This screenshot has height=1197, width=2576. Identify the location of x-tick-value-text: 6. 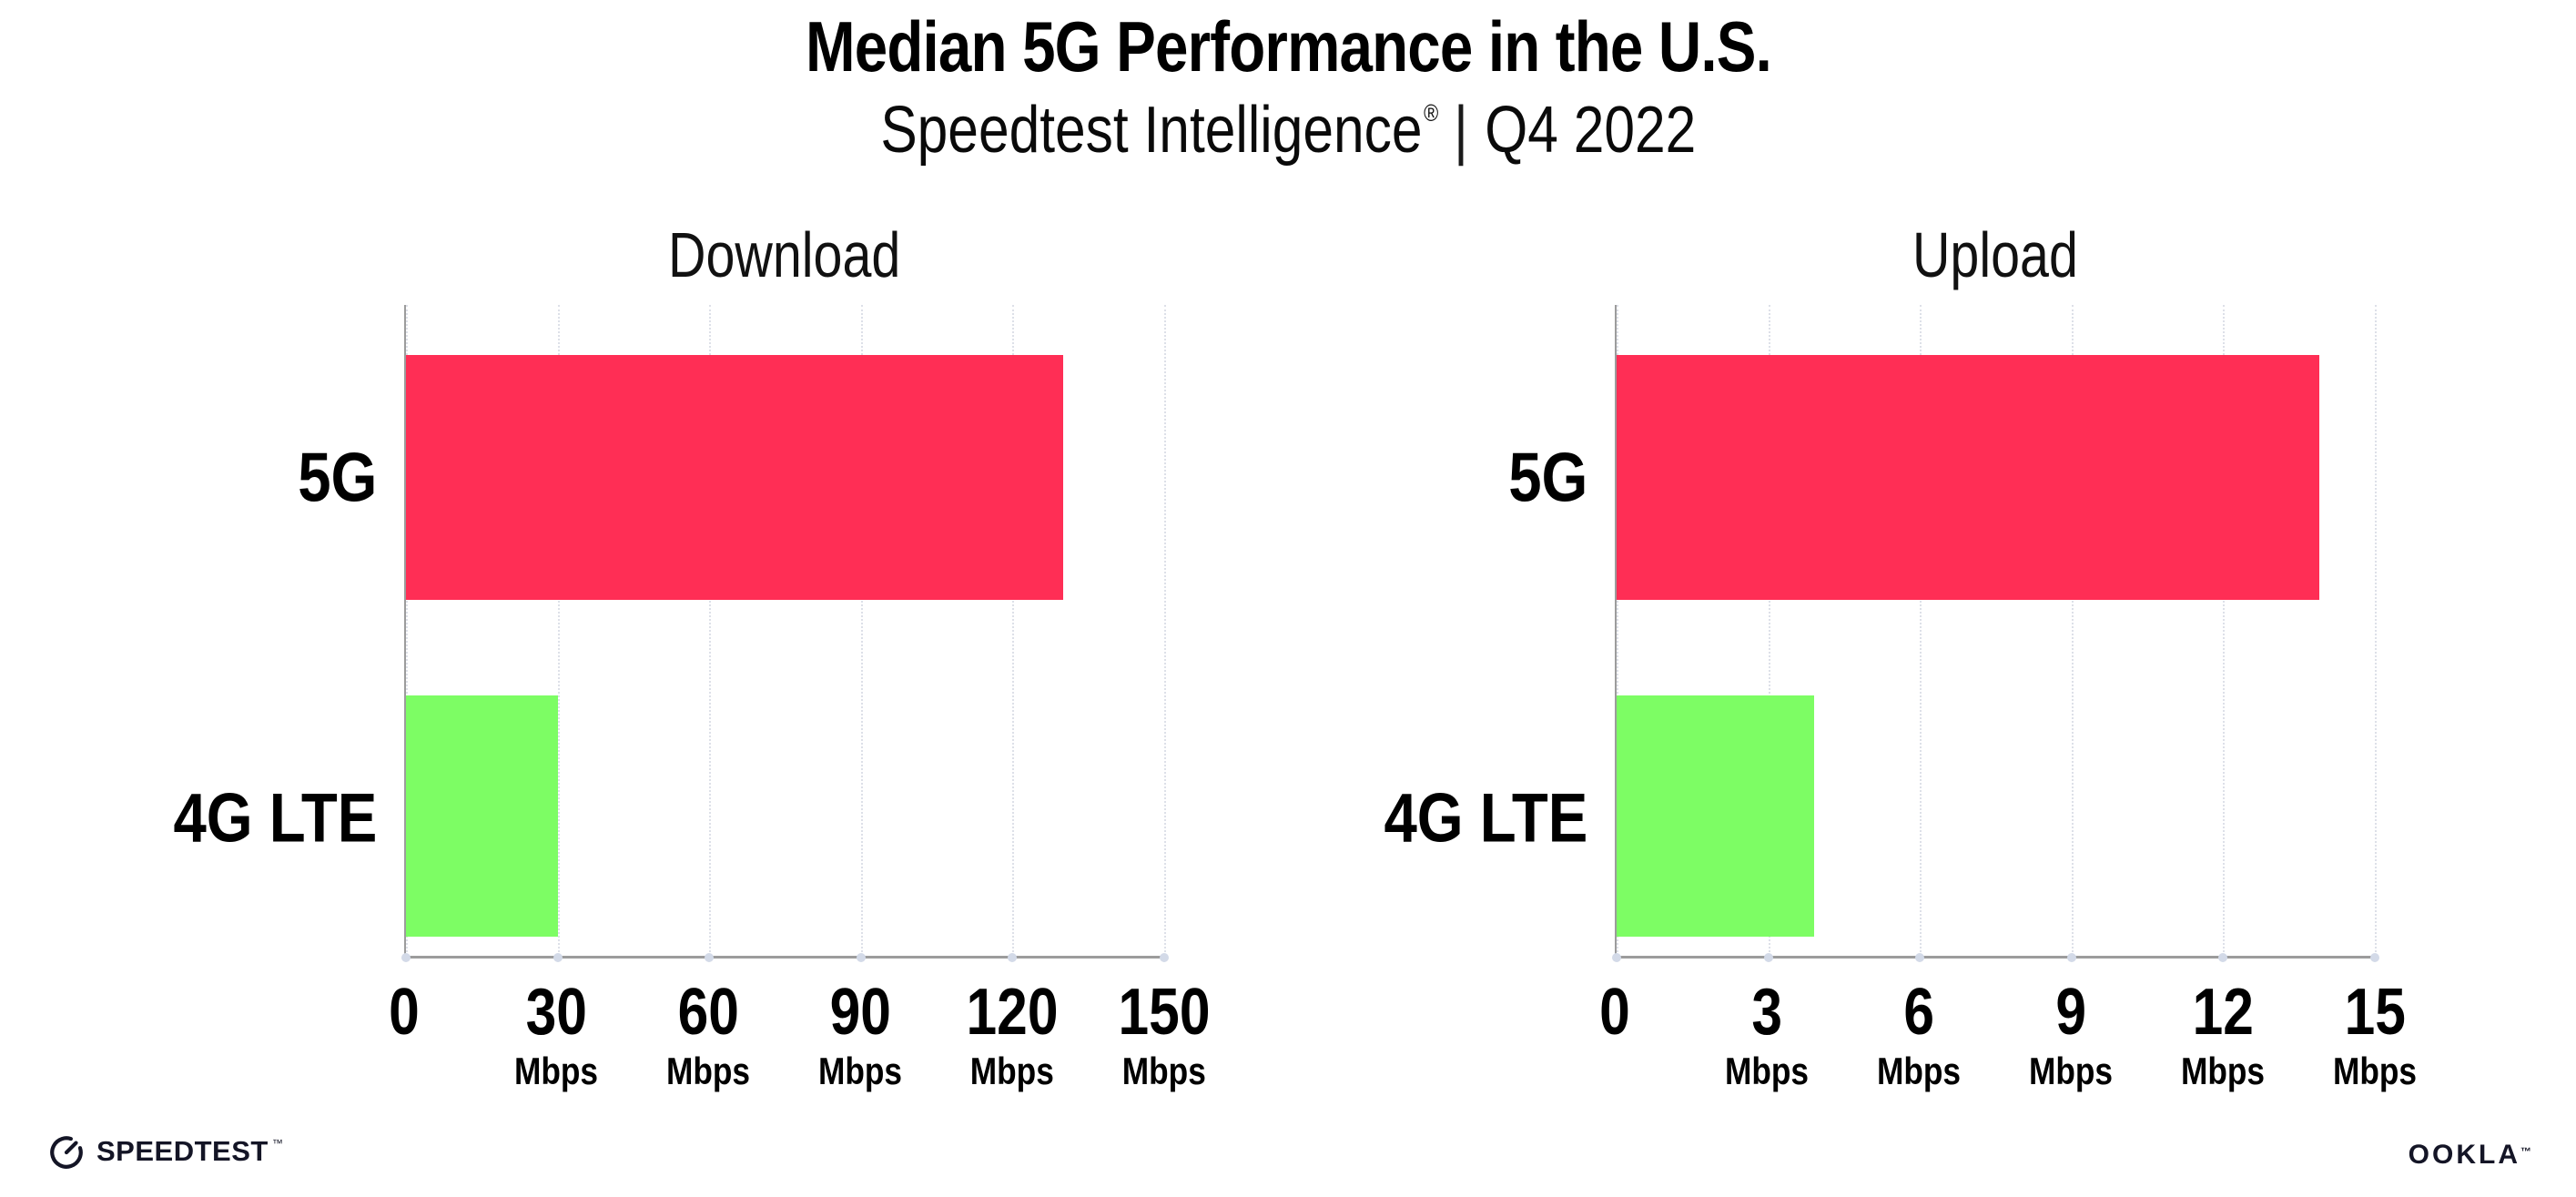
(1918, 1012).